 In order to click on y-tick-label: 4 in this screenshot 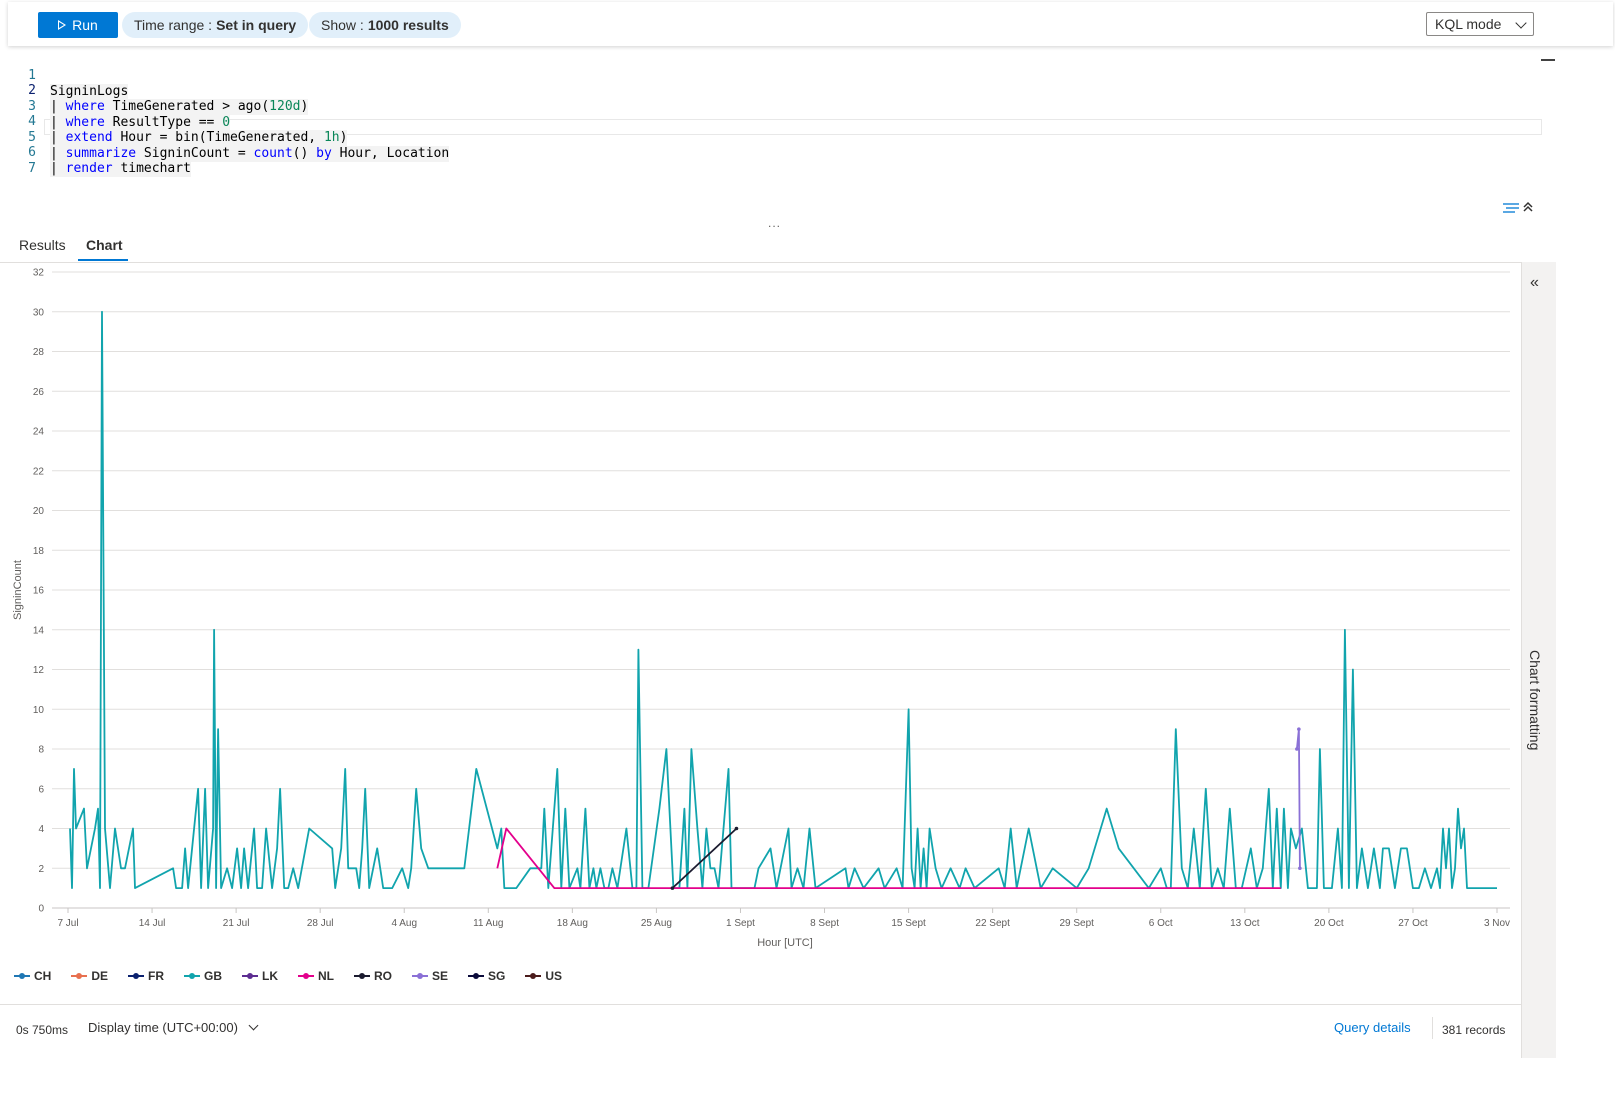, I will do `click(41, 829)`.